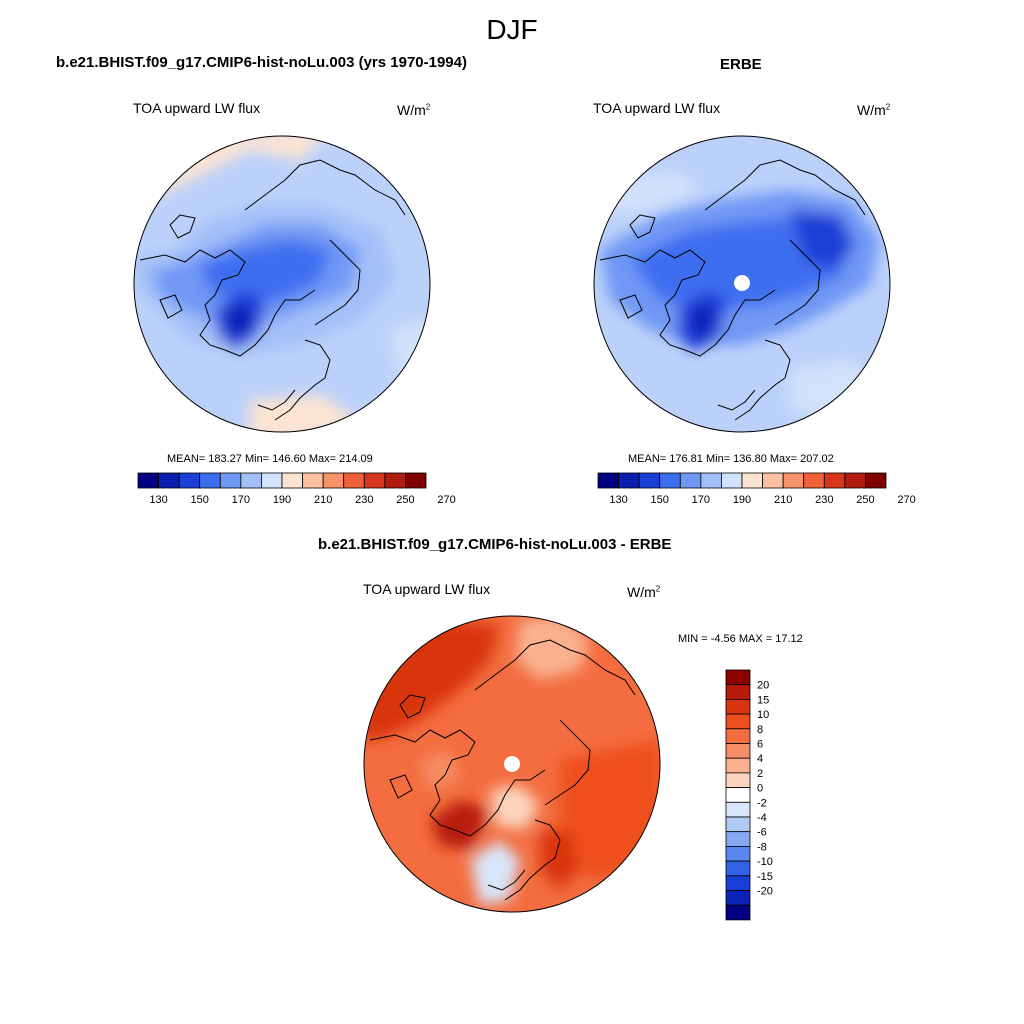 The height and width of the screenshot is (1024, 1024). I want to click on difference-colorbar-tick: 20, so click(763, 686).